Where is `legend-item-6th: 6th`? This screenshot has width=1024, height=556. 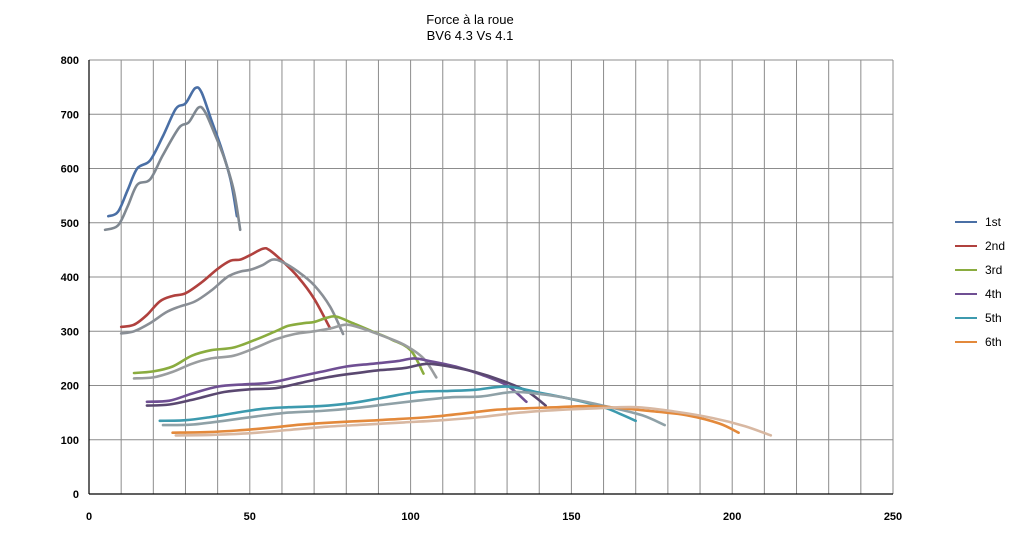
legend-item-6th: 6th is located at coordinates (987, 342).